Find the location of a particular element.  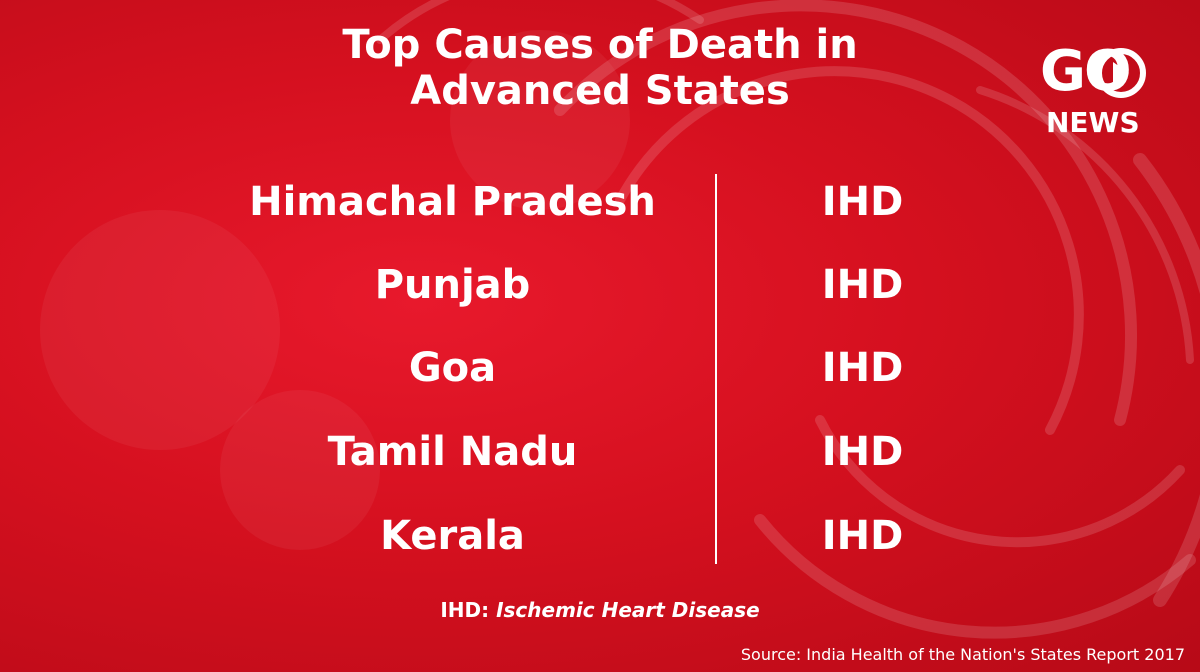

abbreviation-note: IHD: Ischemic Heart Disease is located at coordinates (600, 610).